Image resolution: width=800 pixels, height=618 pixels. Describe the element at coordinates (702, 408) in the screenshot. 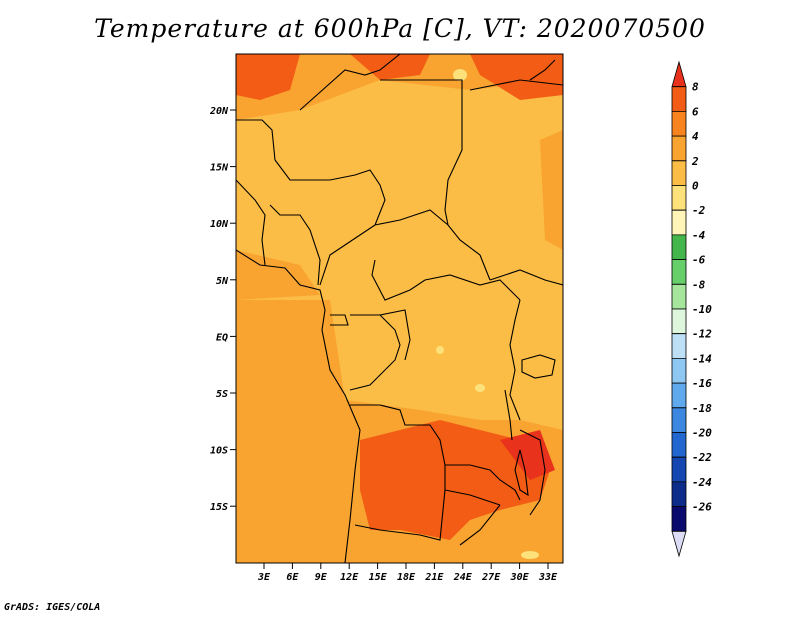

I see `legend-label: -18` at that location.